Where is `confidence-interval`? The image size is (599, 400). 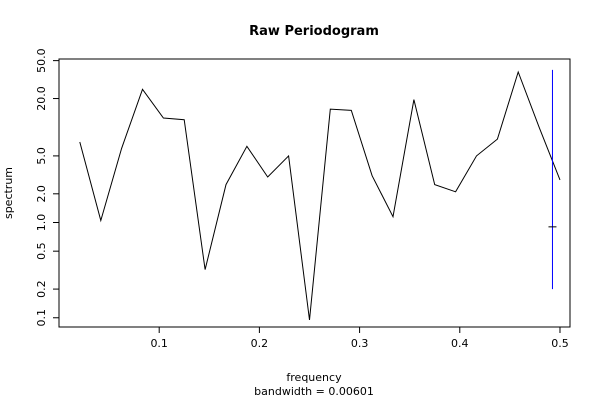 confidence-interval is located at coordinates (552, 179).